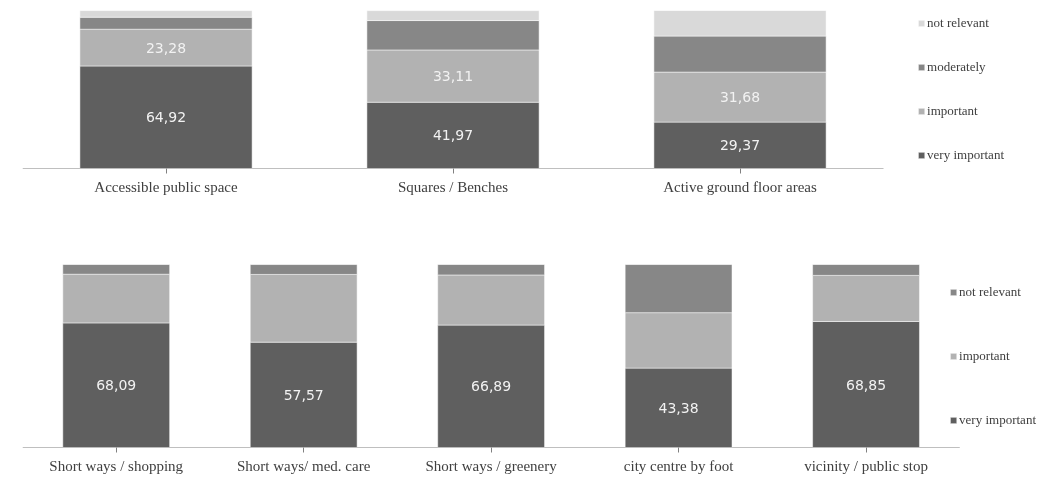 The height and width of the screenshot is (479, 1044). I want to click on data-label: 29,37, so click(740, 145).